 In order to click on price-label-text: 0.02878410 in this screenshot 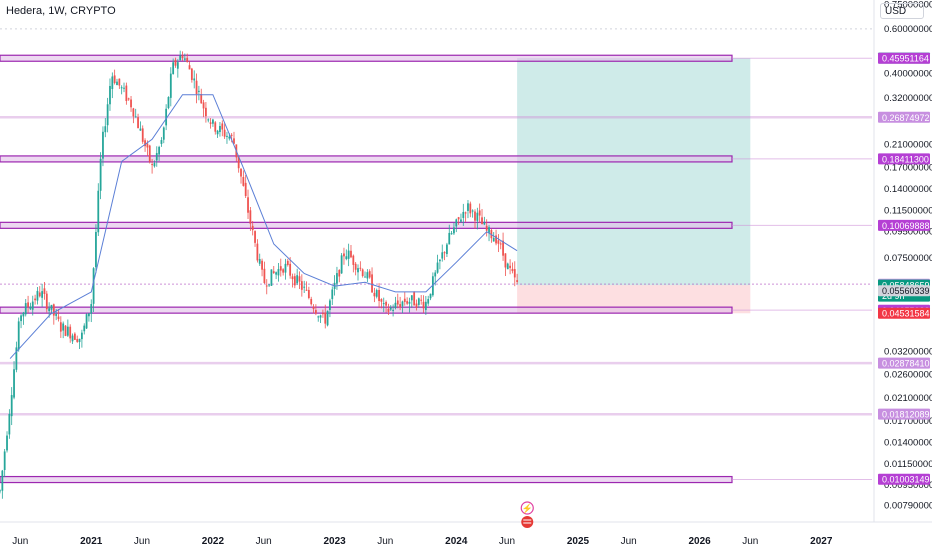, I will do `click(906, 364)`.